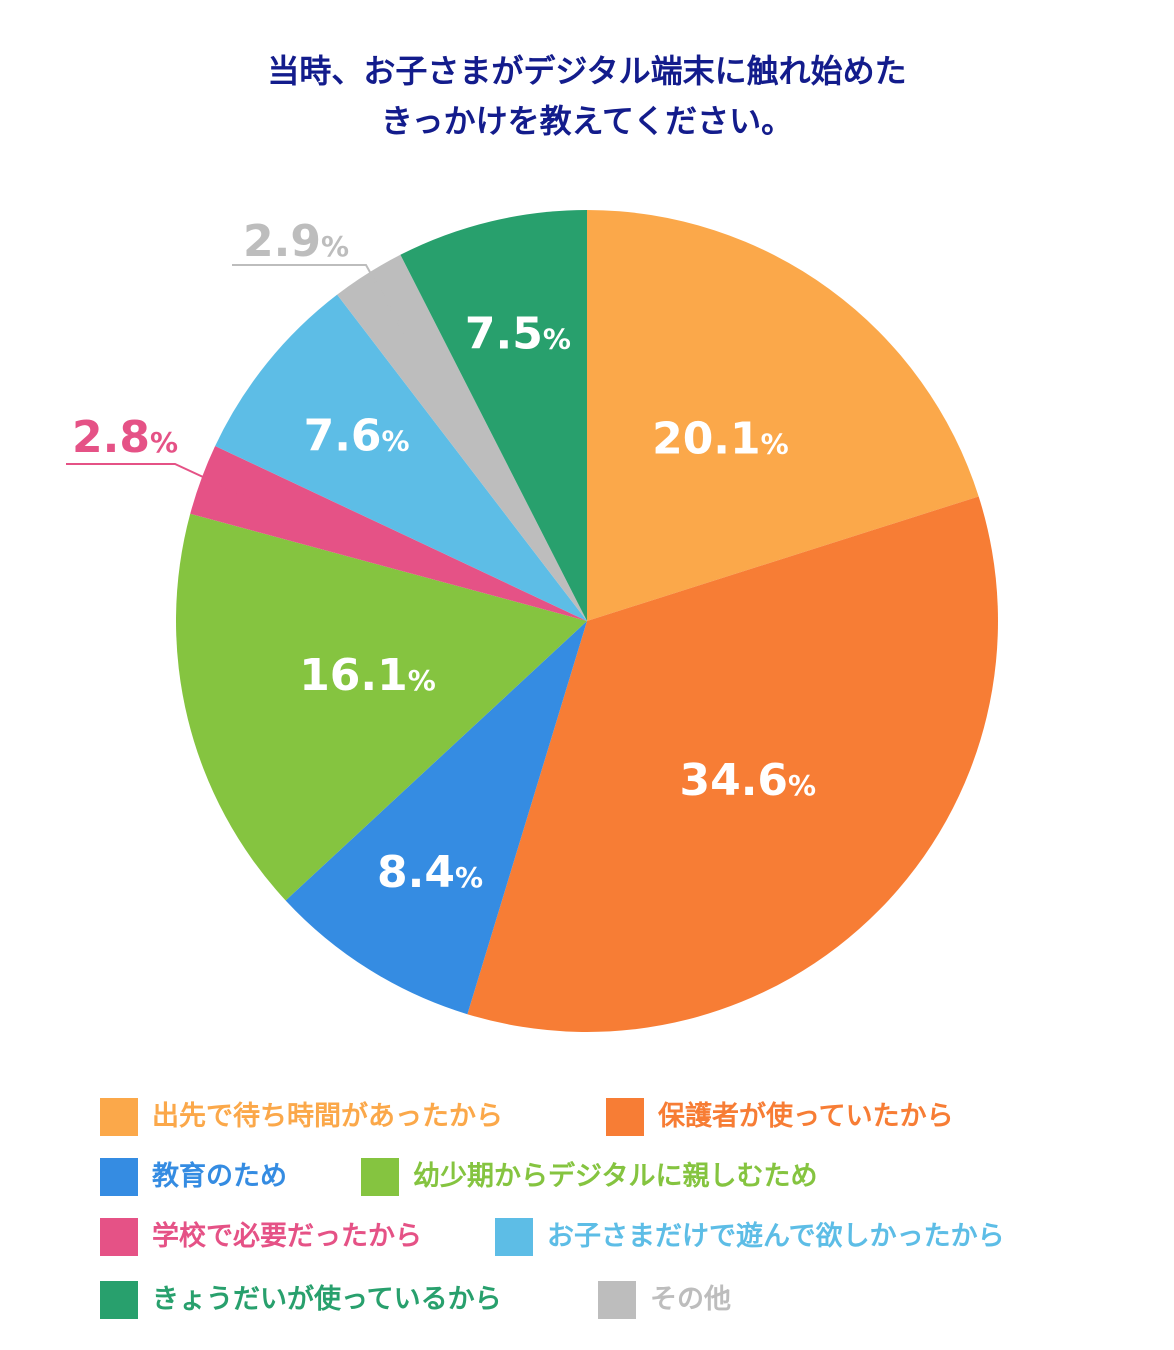  I want to click on slice-value-label-5: 2.8%, so click(125, 437).